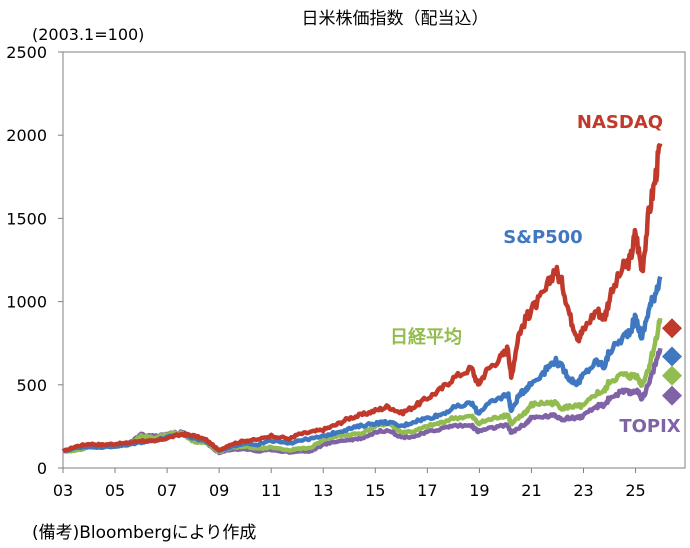 The image size is (690, 548). I want to click on y-axis: 0 500 1000 1500 2000 2500, so click(34, 260).